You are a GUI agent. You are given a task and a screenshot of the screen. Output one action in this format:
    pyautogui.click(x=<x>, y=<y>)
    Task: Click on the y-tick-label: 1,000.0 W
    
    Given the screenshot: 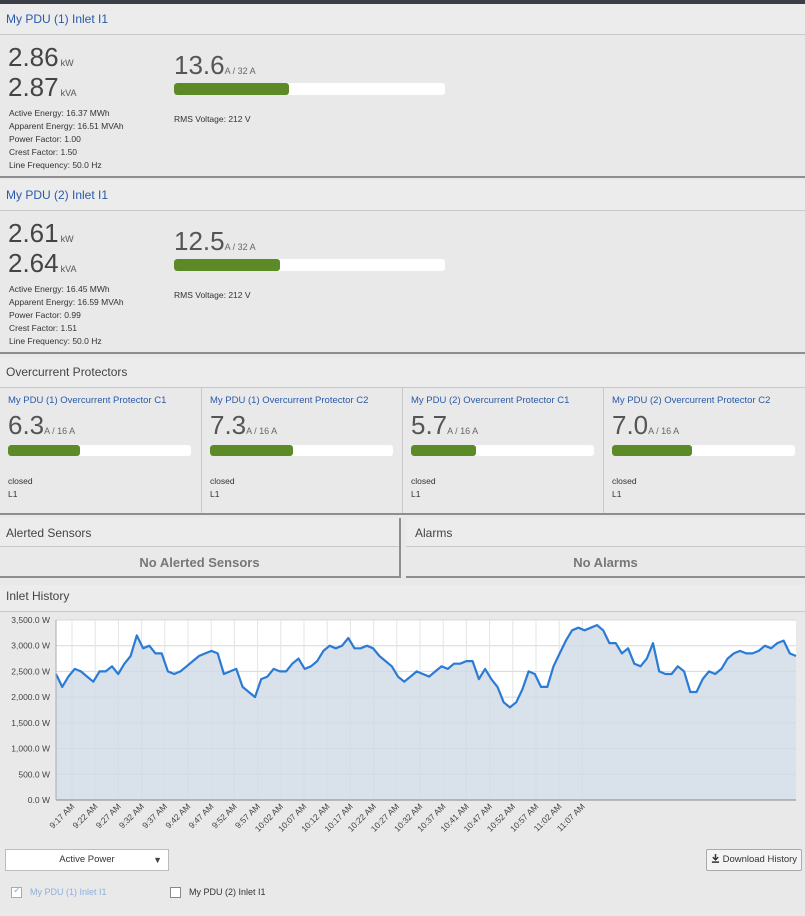 What is the action you would take?
    pyautogui.click(x=30, y=749)
    